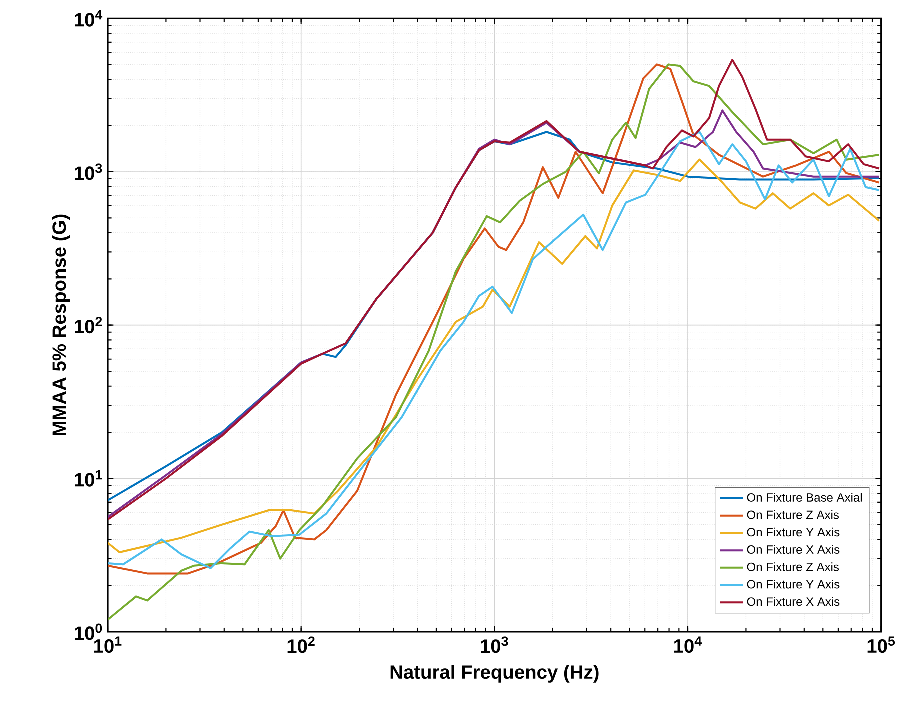  Describe the element at coordinates (61, 325) in the screenshot. I see `y-axis-title: MMAA 5% Response (G)` at that location.